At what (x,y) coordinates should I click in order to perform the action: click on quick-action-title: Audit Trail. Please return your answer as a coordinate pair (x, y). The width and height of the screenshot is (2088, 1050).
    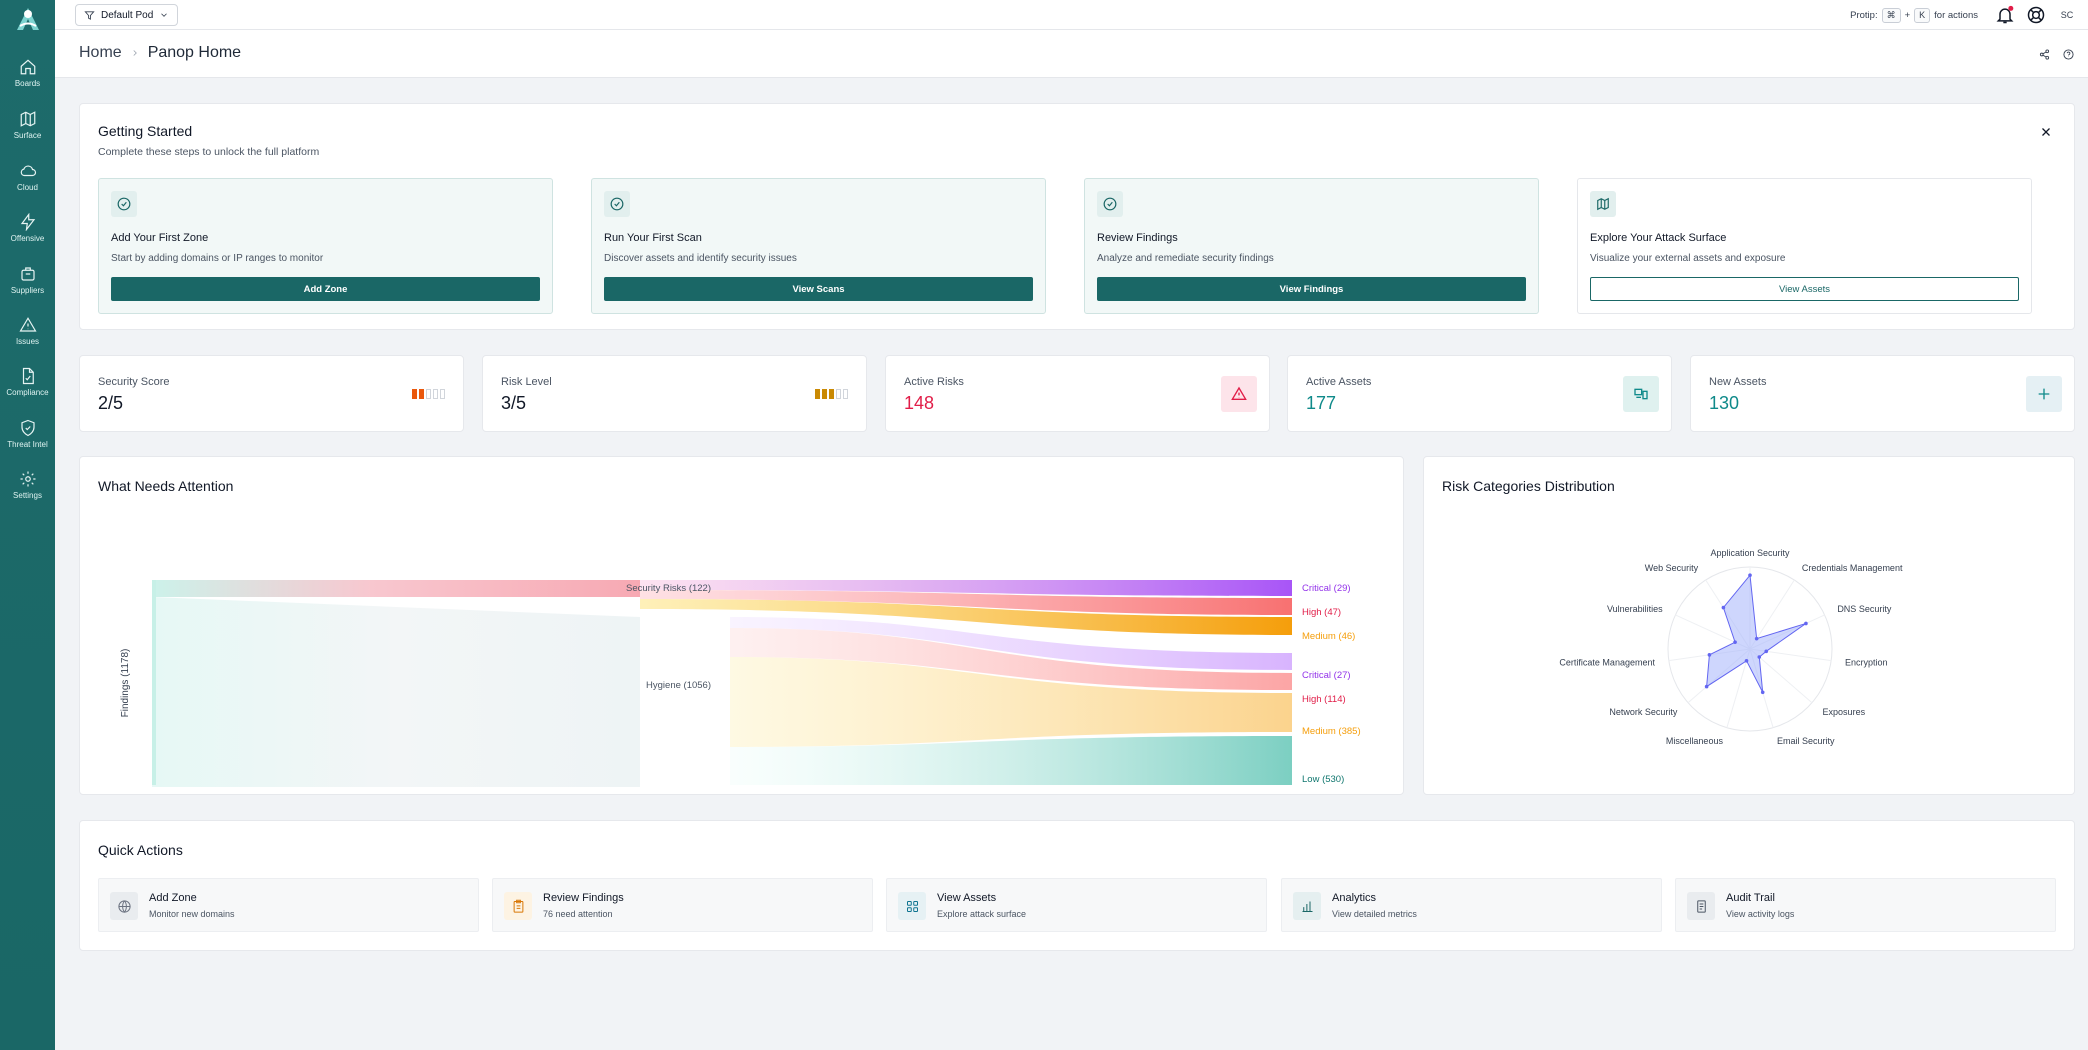
    Looking at the image, I should click on (1750, 898).